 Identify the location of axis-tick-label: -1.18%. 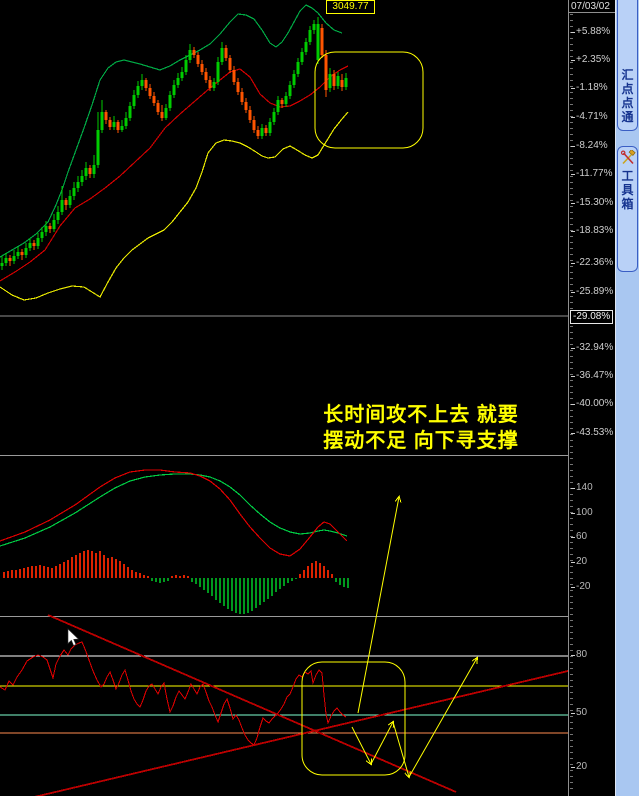
(589, 87).